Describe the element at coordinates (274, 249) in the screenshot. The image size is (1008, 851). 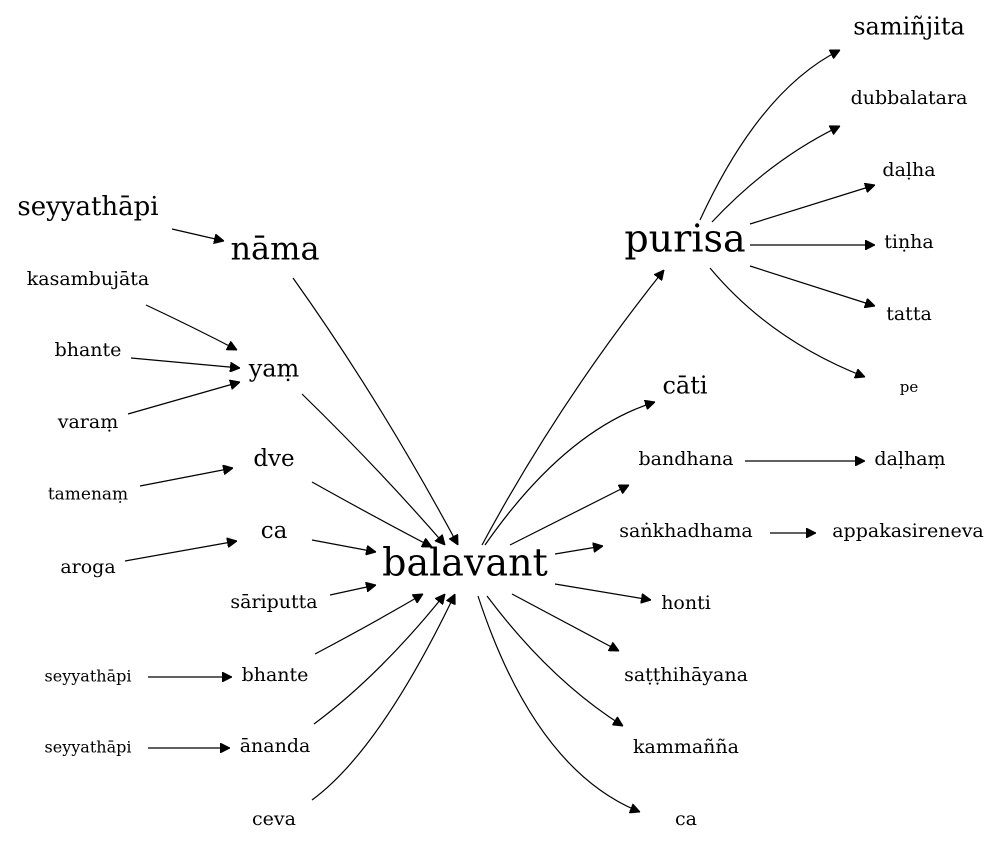
I see `node-nama: nāma` at that location.